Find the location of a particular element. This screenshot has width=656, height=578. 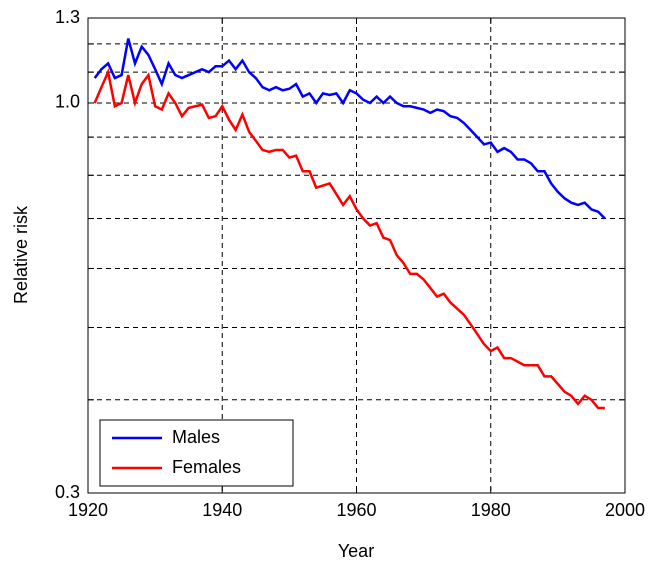

x-tick-label: 1940 is located at coordinates (222, 510).